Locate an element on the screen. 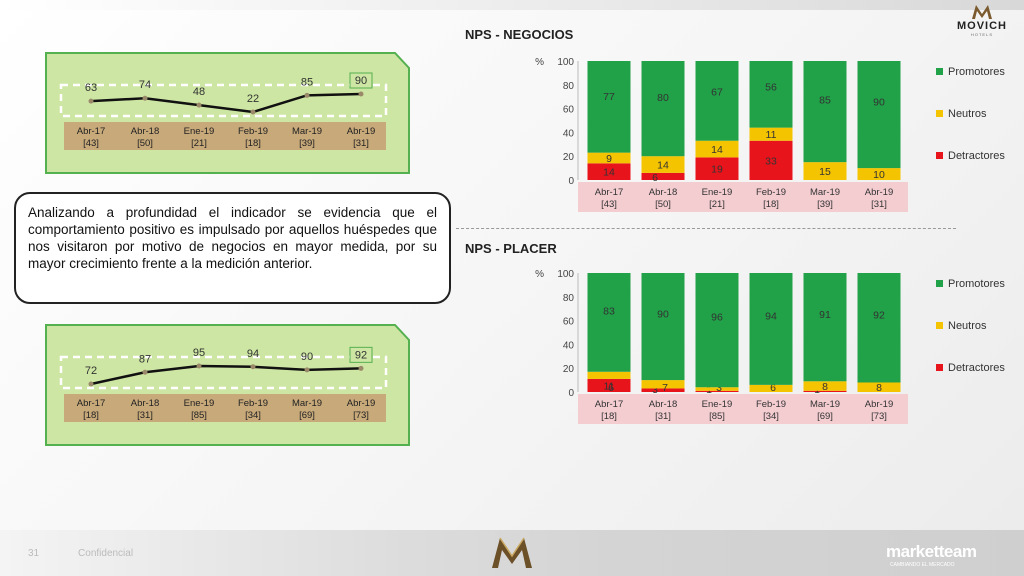 The image size is (1024, 576). bar-value-label: 33 is located at coordinates (771, 161).